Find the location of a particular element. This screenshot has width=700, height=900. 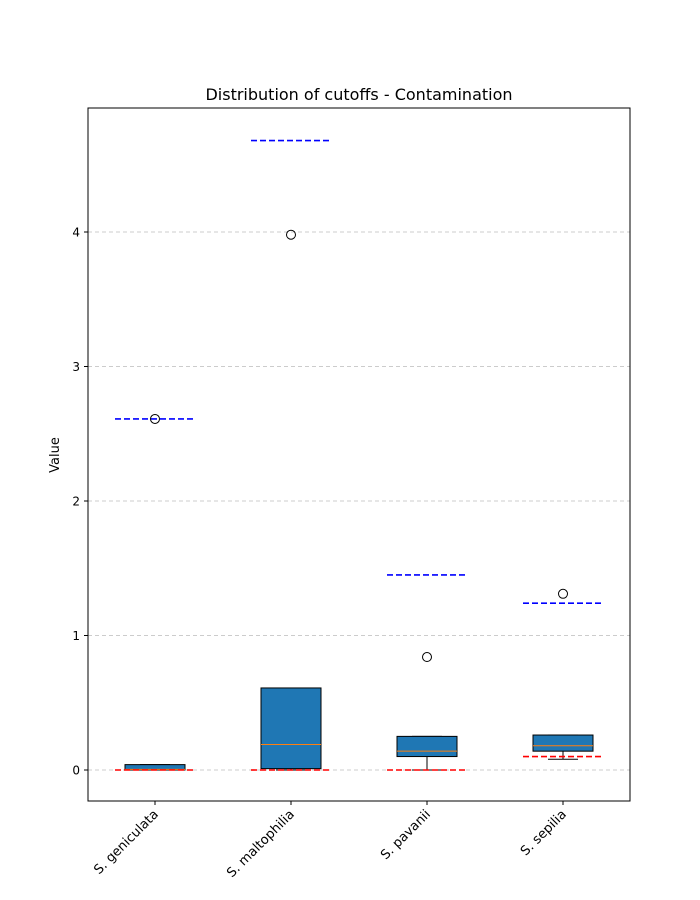

chart-title: Distribution of cutoffs - Contamination is located at coordinates (358, 94).